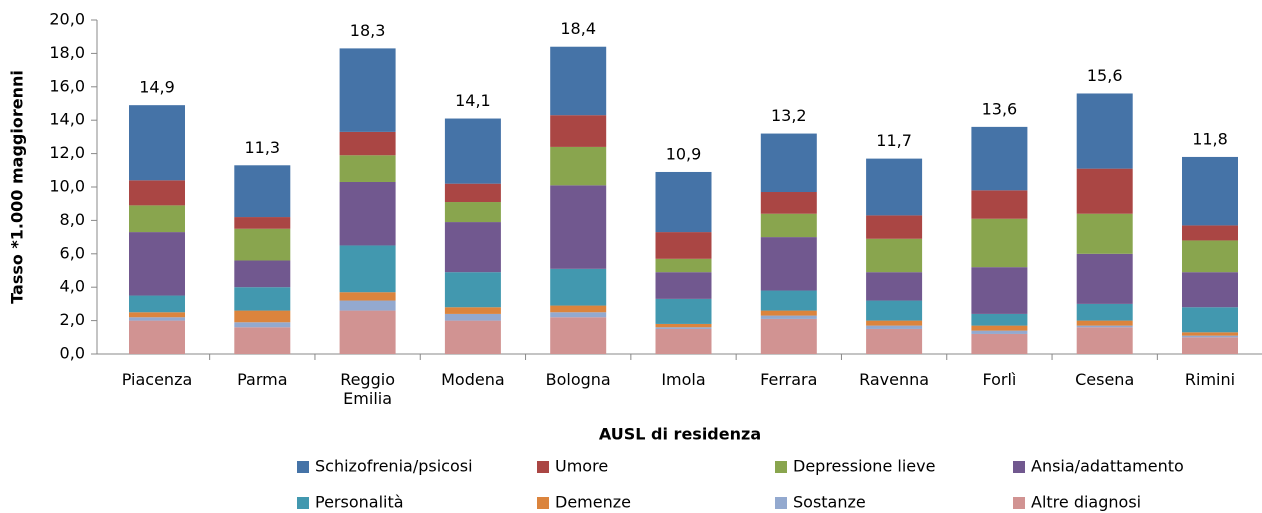  What do you see at coordinates (581, 466) in the screenshot?
I see `legend-label: Umore` at bounding box center [581, 466].